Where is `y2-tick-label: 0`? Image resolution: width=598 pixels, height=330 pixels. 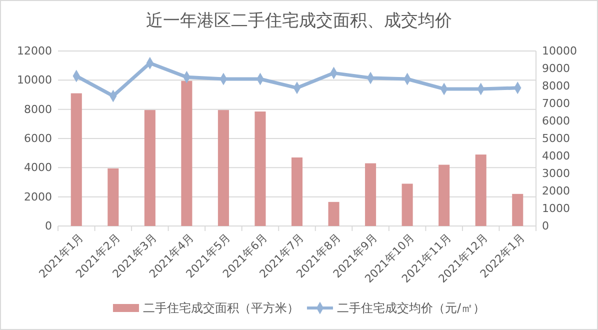 y2-tick-label: 0 is located at coordinates (545, 226).